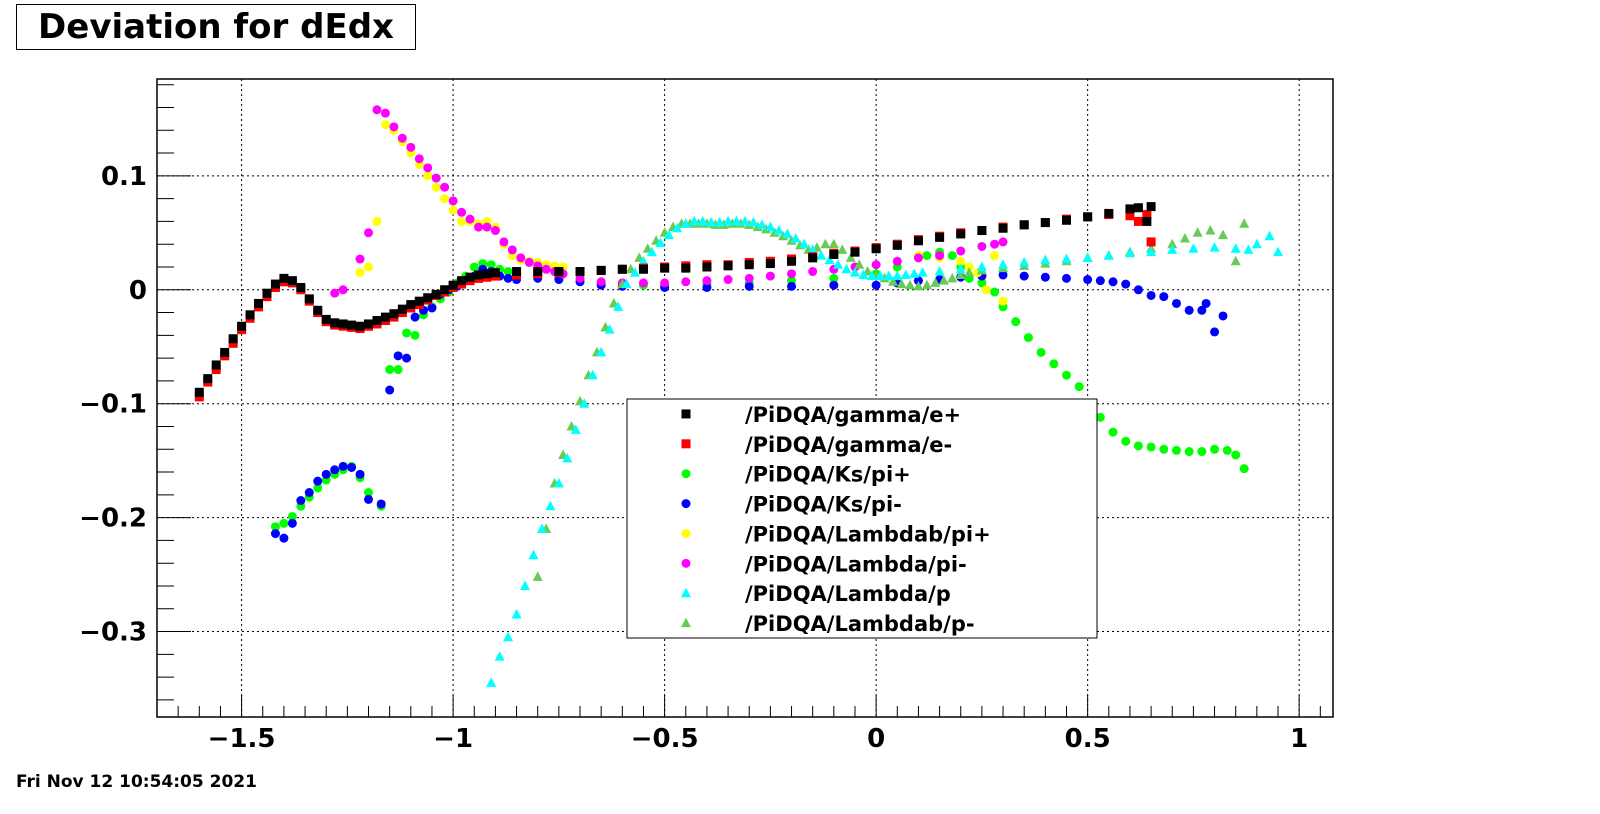 This screenshot has height=814, width=1600. What do you see at coordinates (216, 27) in the screenshot?
I see `chart-title: Deviation for dEdx` at bounding box center [216, 27].